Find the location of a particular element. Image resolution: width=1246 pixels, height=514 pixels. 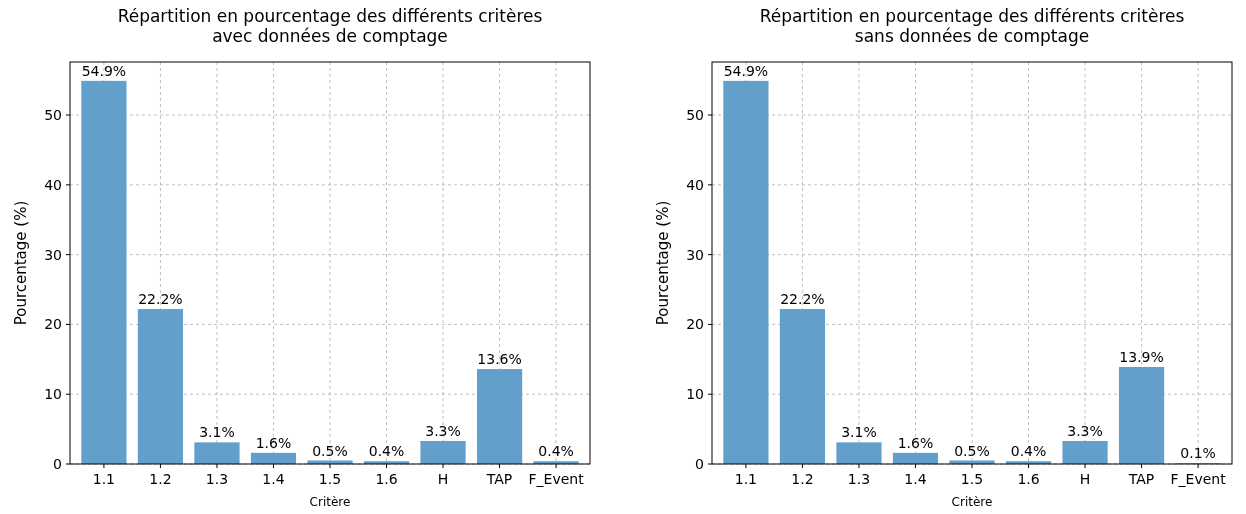

chart-title: Répartition en pourcentage des différents critères avec données de comptage is located at coordinates (330, 26).